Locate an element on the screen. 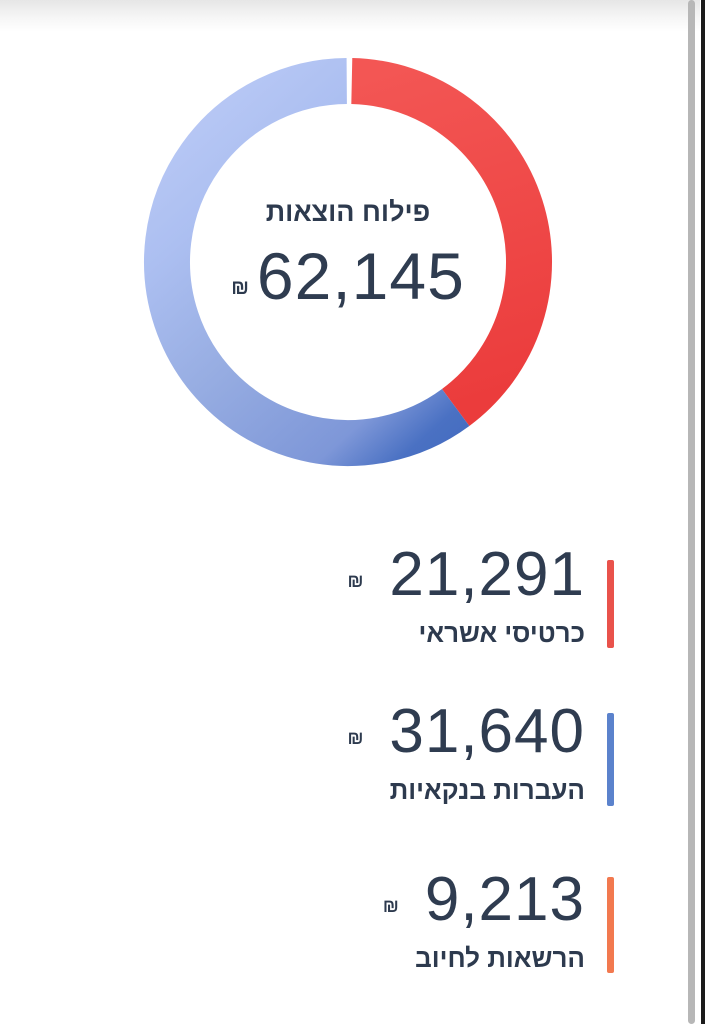 The image size is (705, 1024). header-shadow is located at coordinates (350, 16).